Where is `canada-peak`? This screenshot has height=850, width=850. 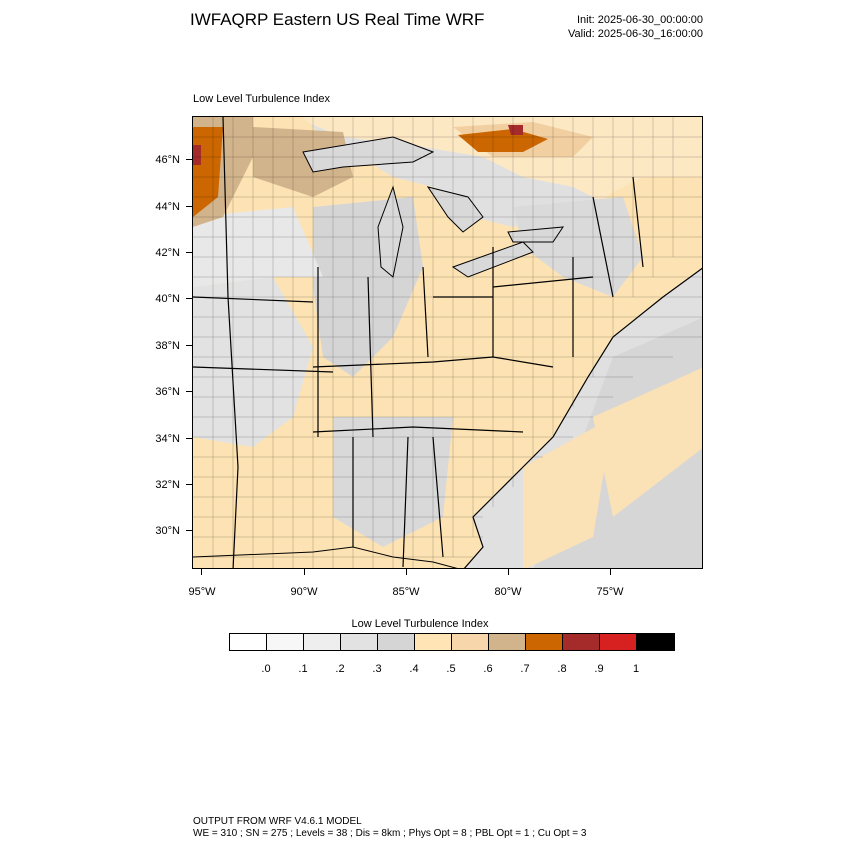 canada-peak is located at coordinates (503, 140).